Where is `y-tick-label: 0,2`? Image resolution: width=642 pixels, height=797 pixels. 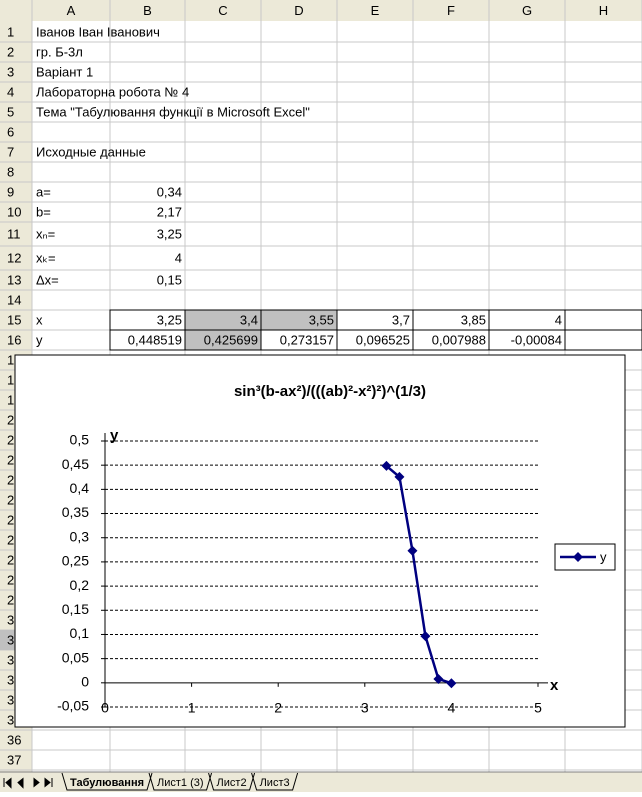 y-tick-label: 0,2 is located at coordinates (80, 585).